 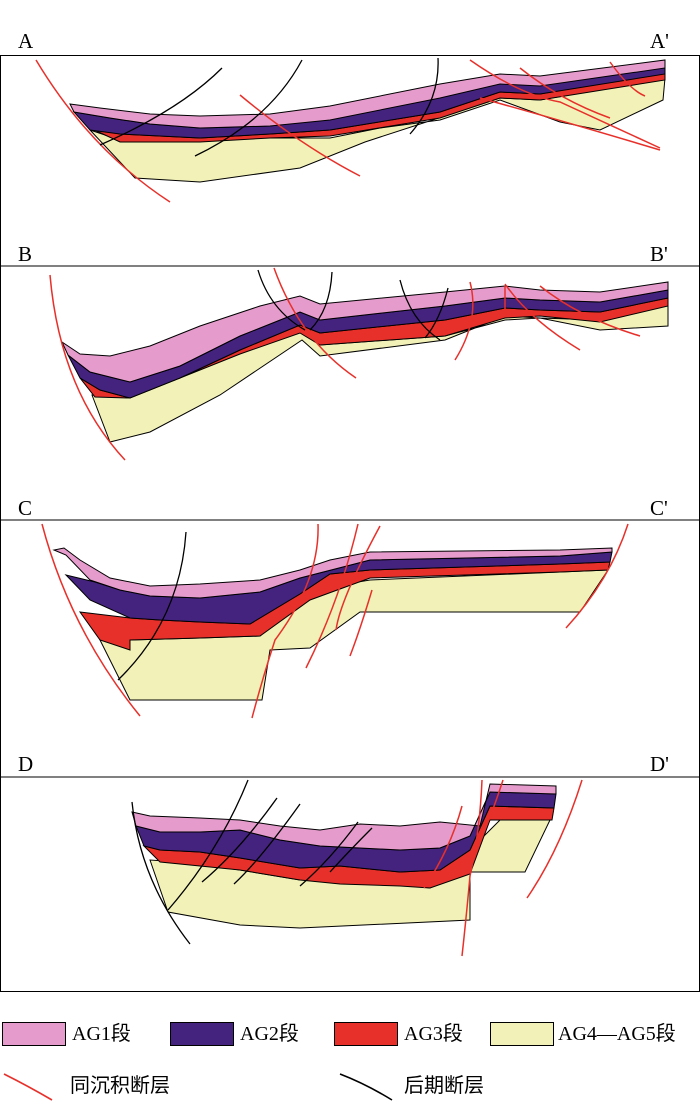 I want to click on section-d-ag1, so click(x=344, y=817).